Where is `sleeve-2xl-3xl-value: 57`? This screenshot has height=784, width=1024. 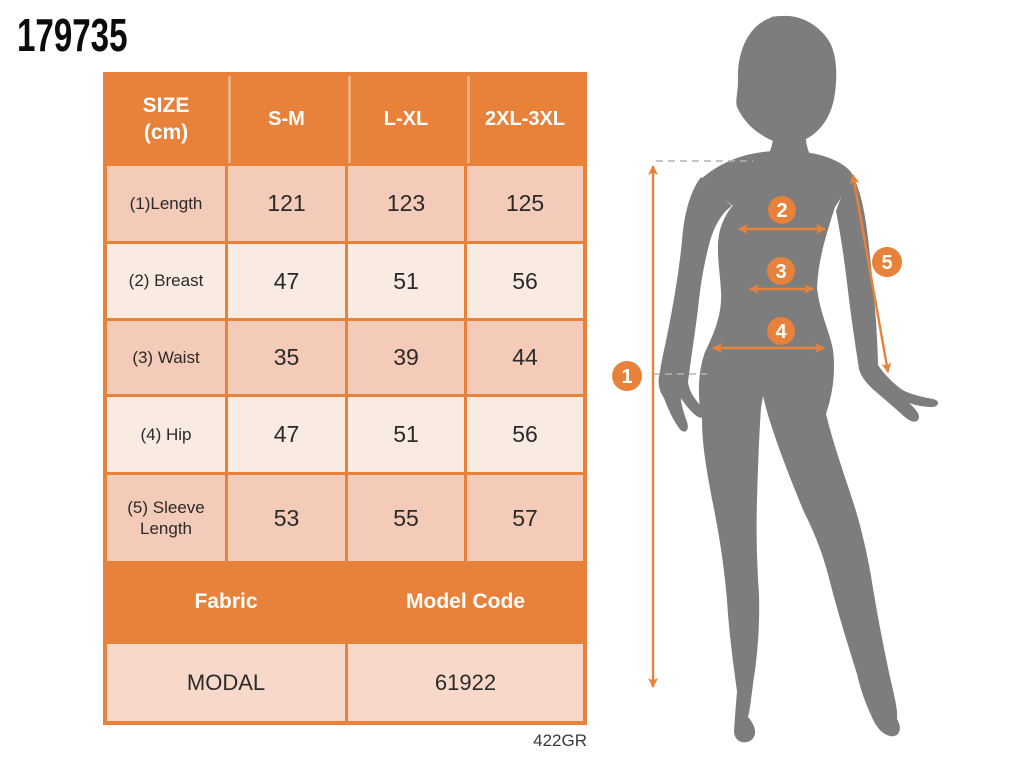
sleeve-2xl-3xl-value: 57 is located at coordinates (525, 518).